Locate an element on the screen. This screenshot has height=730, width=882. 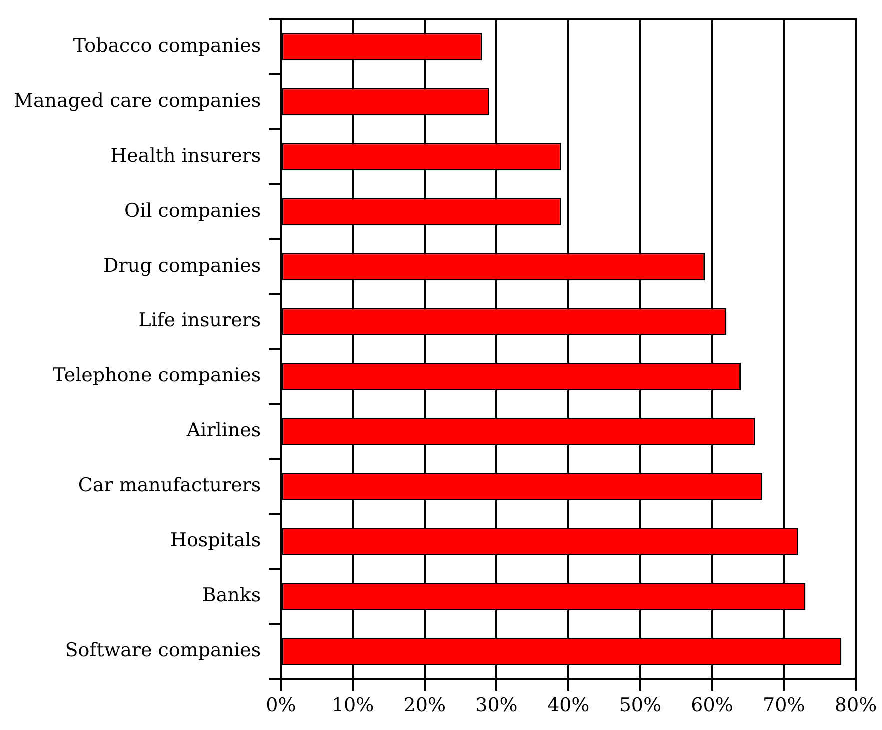
y-tick-label: Drug companies is located at coordinates (183, 265).